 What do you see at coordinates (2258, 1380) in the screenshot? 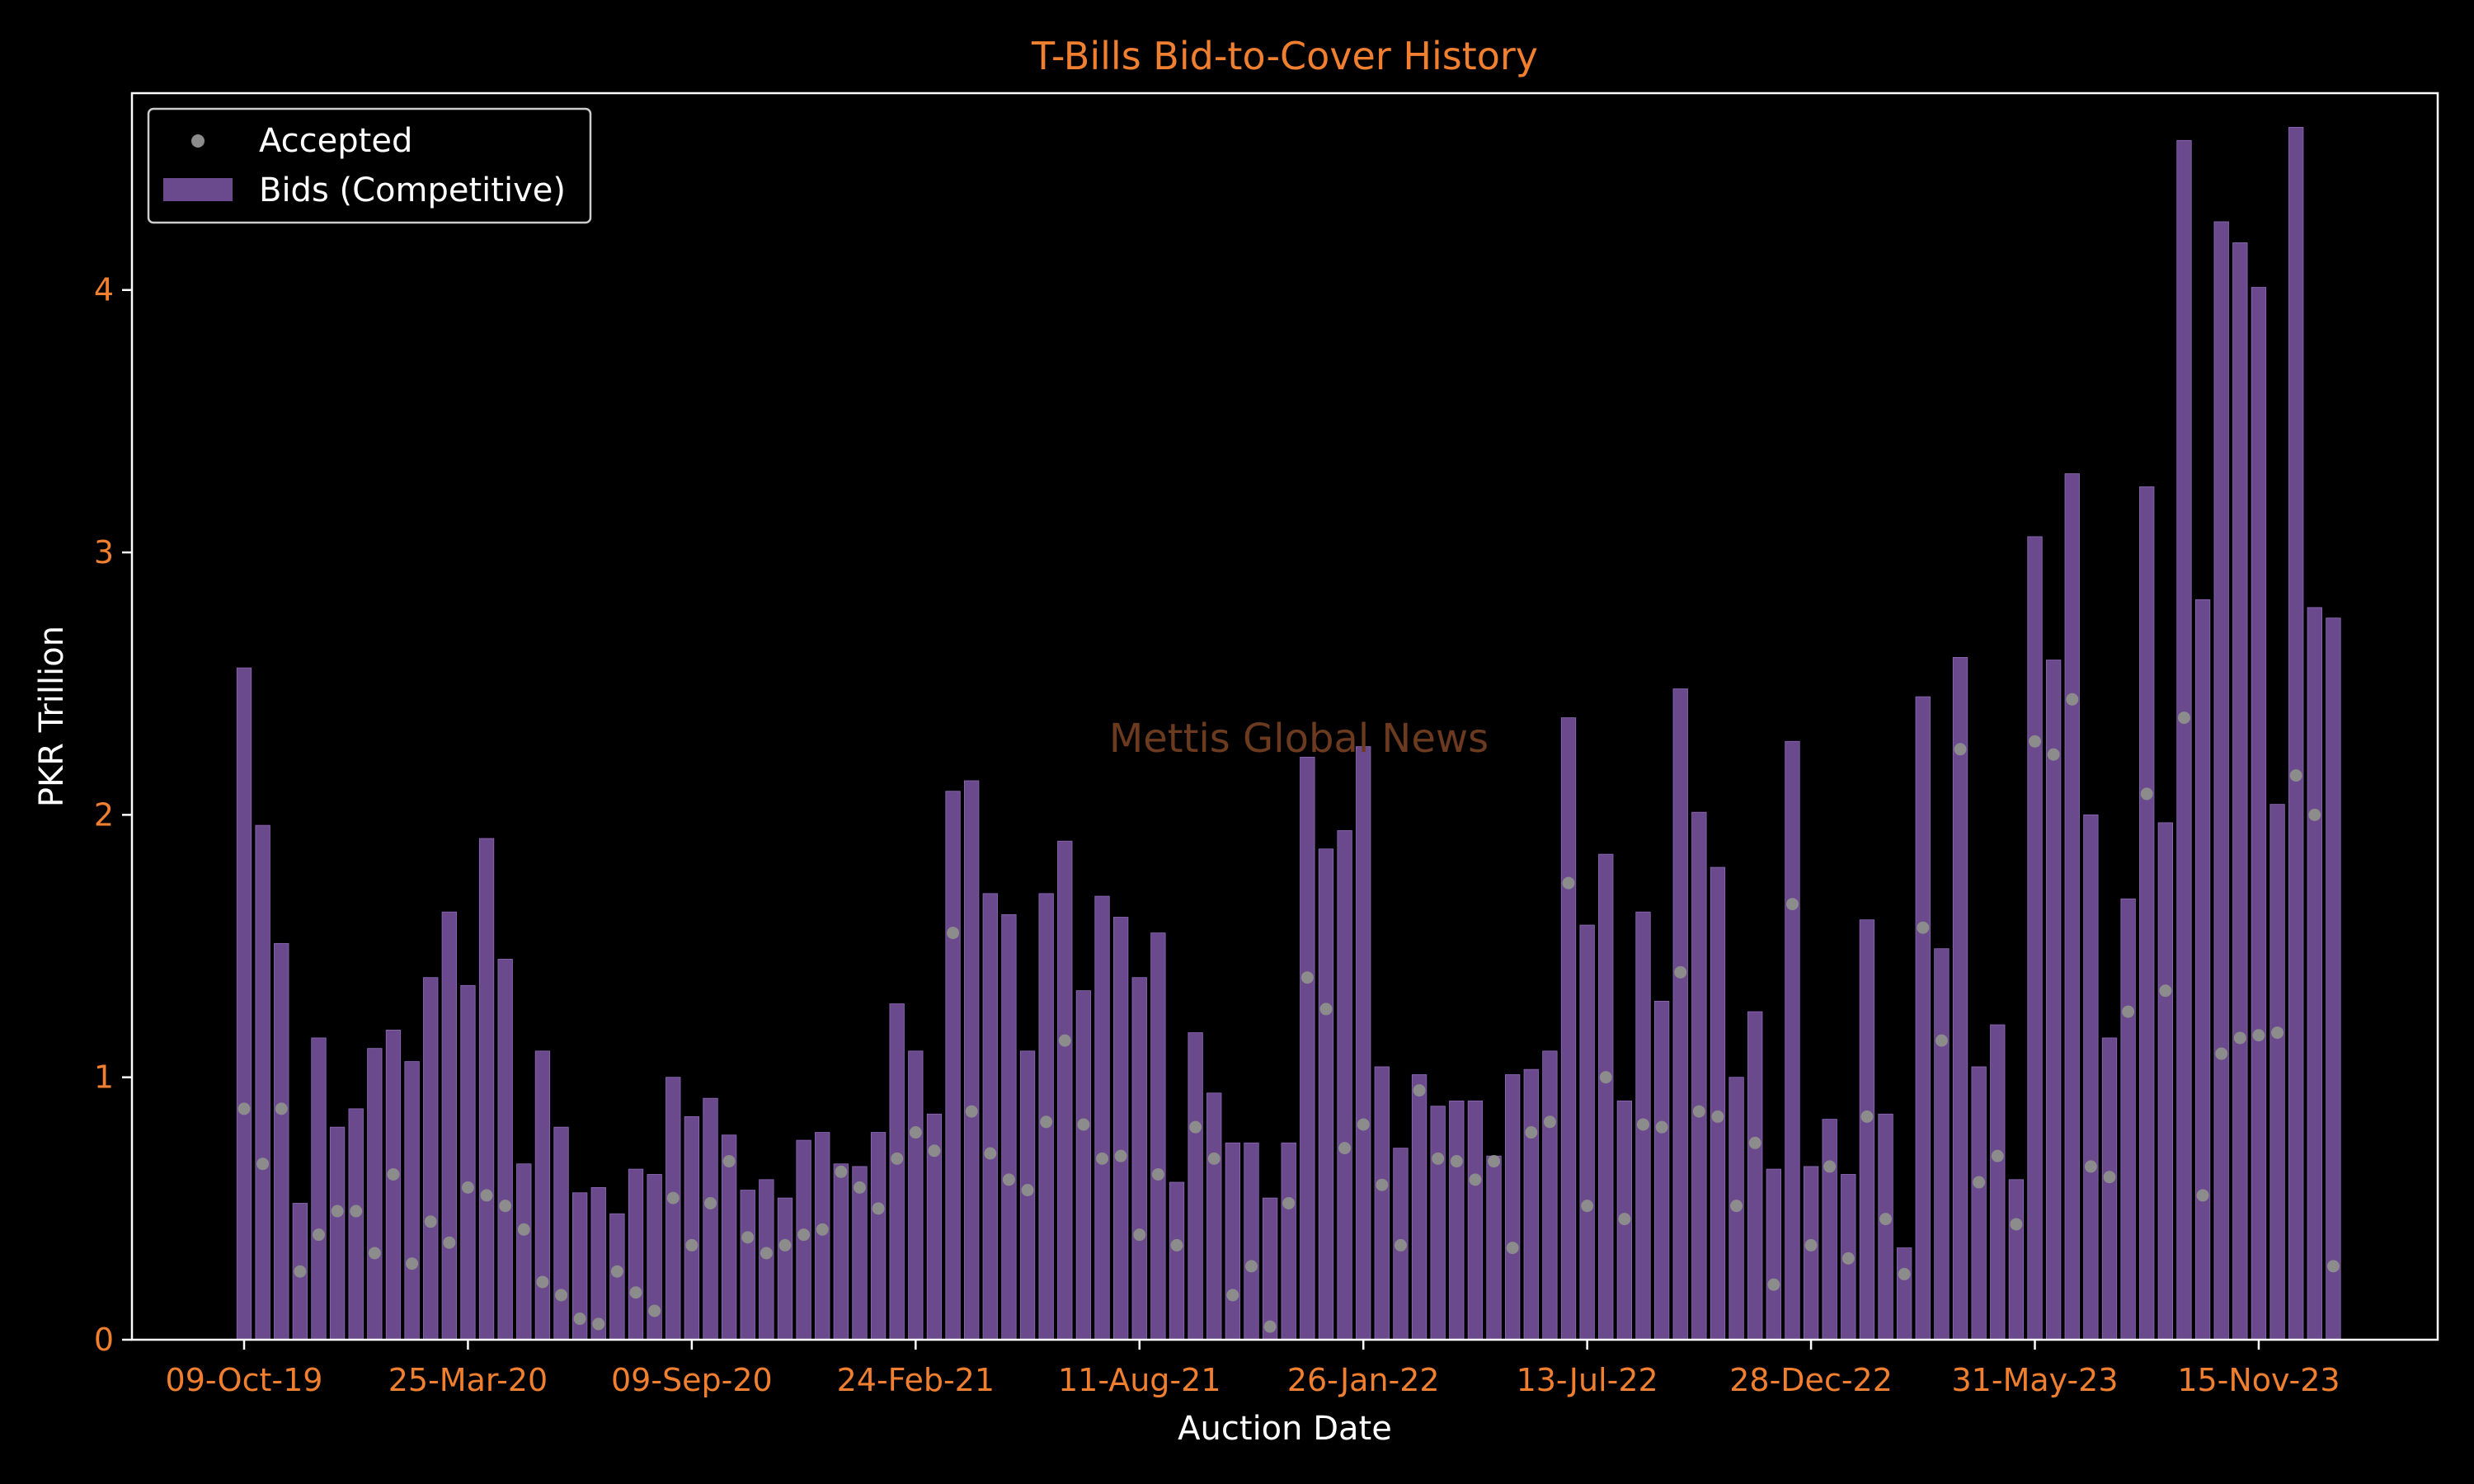
I see `x-tick-label: 15-Nov-23` at bounding box center [2258, 1380].